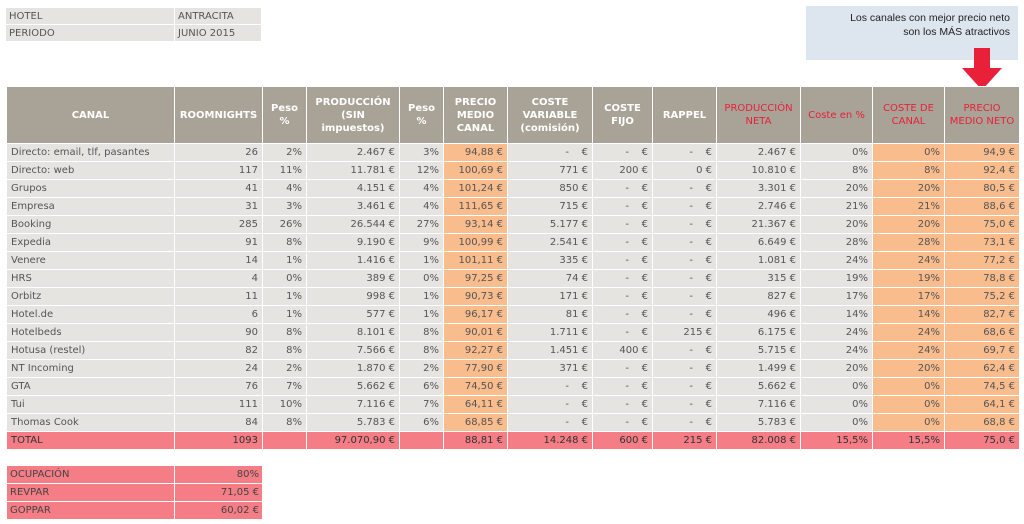 This screenshot has width=1024, height=524. Describe the element at coordinates (930, 18) in the screenshot. I see `note-line-1: Los canales con mejor precio neto` at that location.